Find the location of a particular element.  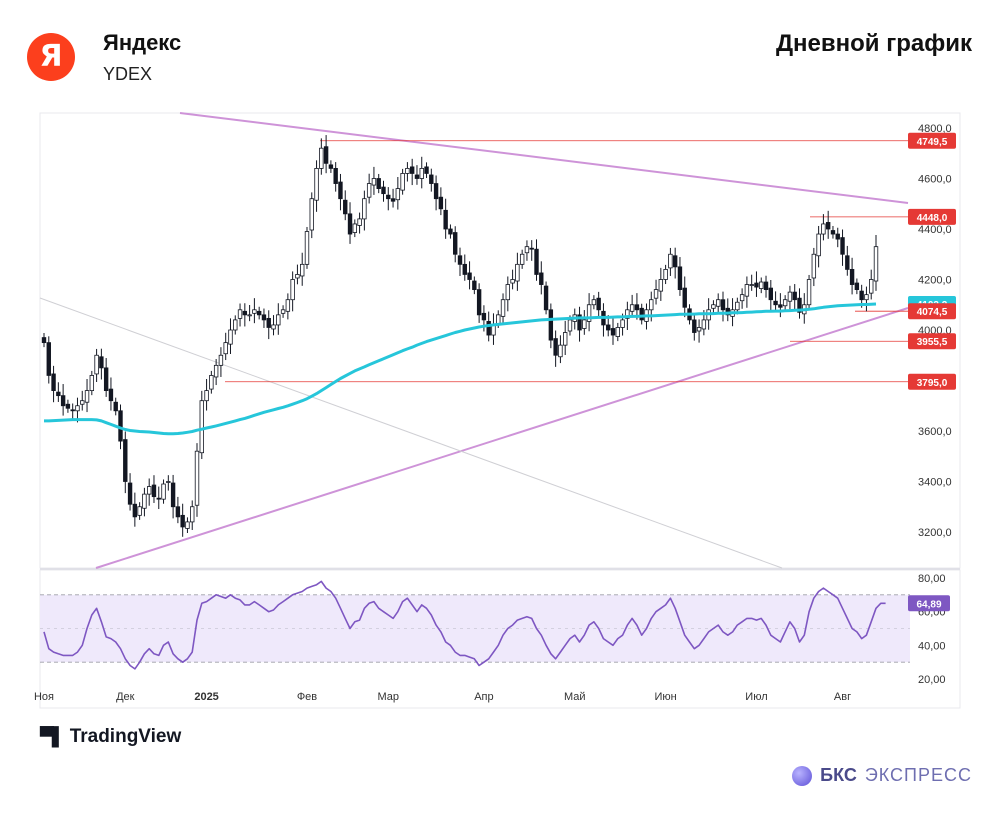

x-tick-label: Апр is located at coordinates (483, 697).